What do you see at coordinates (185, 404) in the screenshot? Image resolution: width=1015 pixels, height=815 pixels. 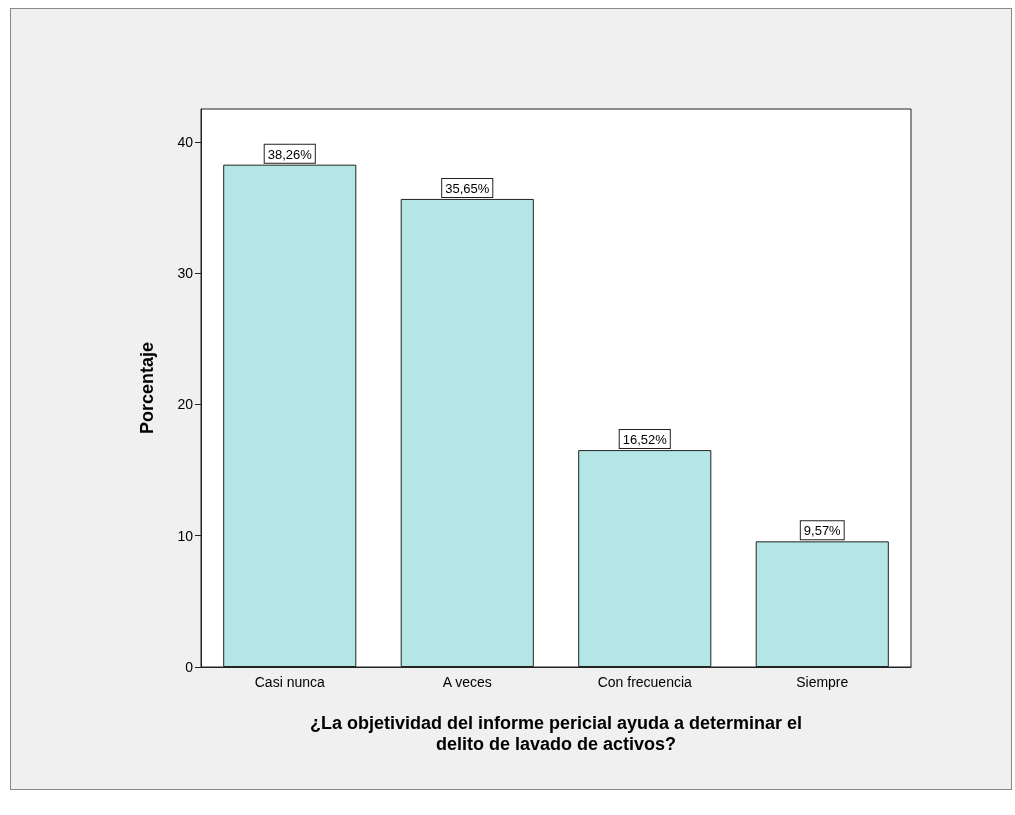 I see `y-tick-label: 20` at bounding box center [185, 404].